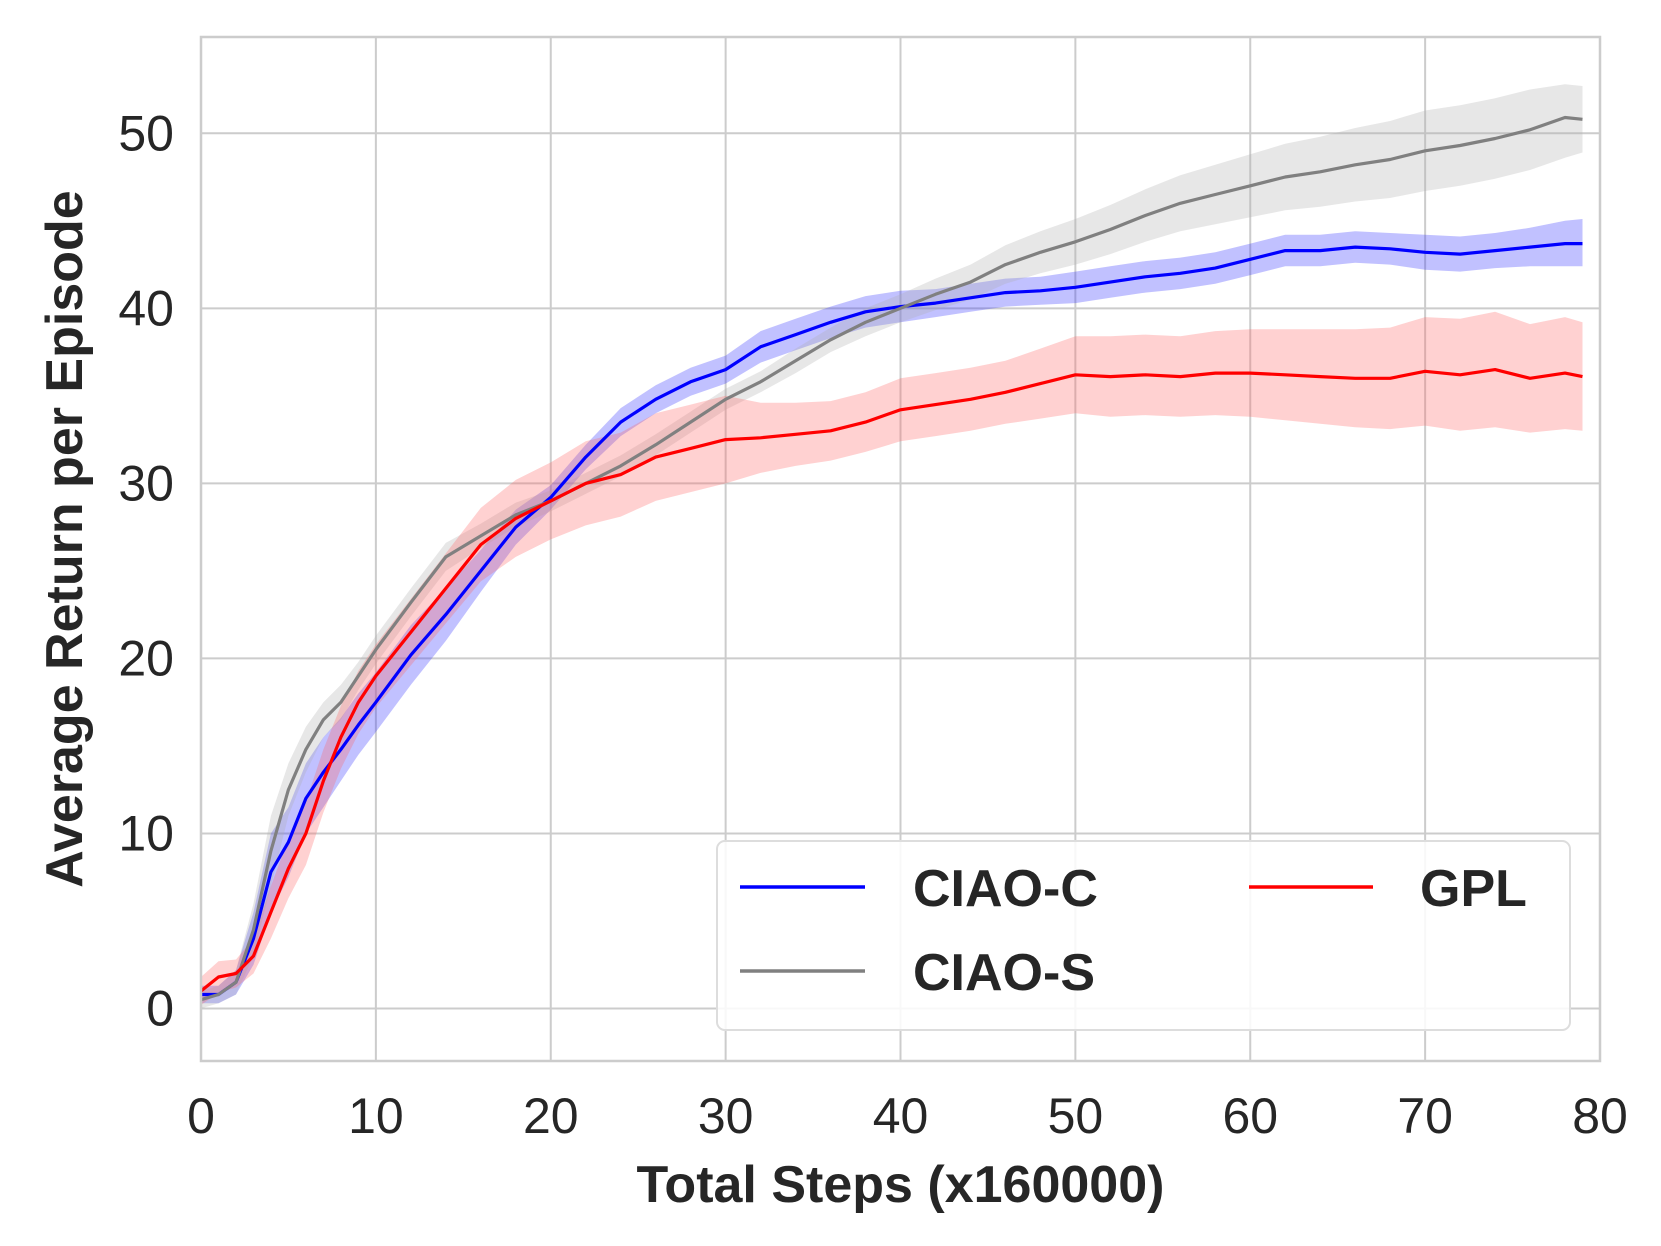  What do you see at coordinates (901, 1116) in the screenshot?
I see `x-tick-label: 40` at bounding box center [901, 1116].